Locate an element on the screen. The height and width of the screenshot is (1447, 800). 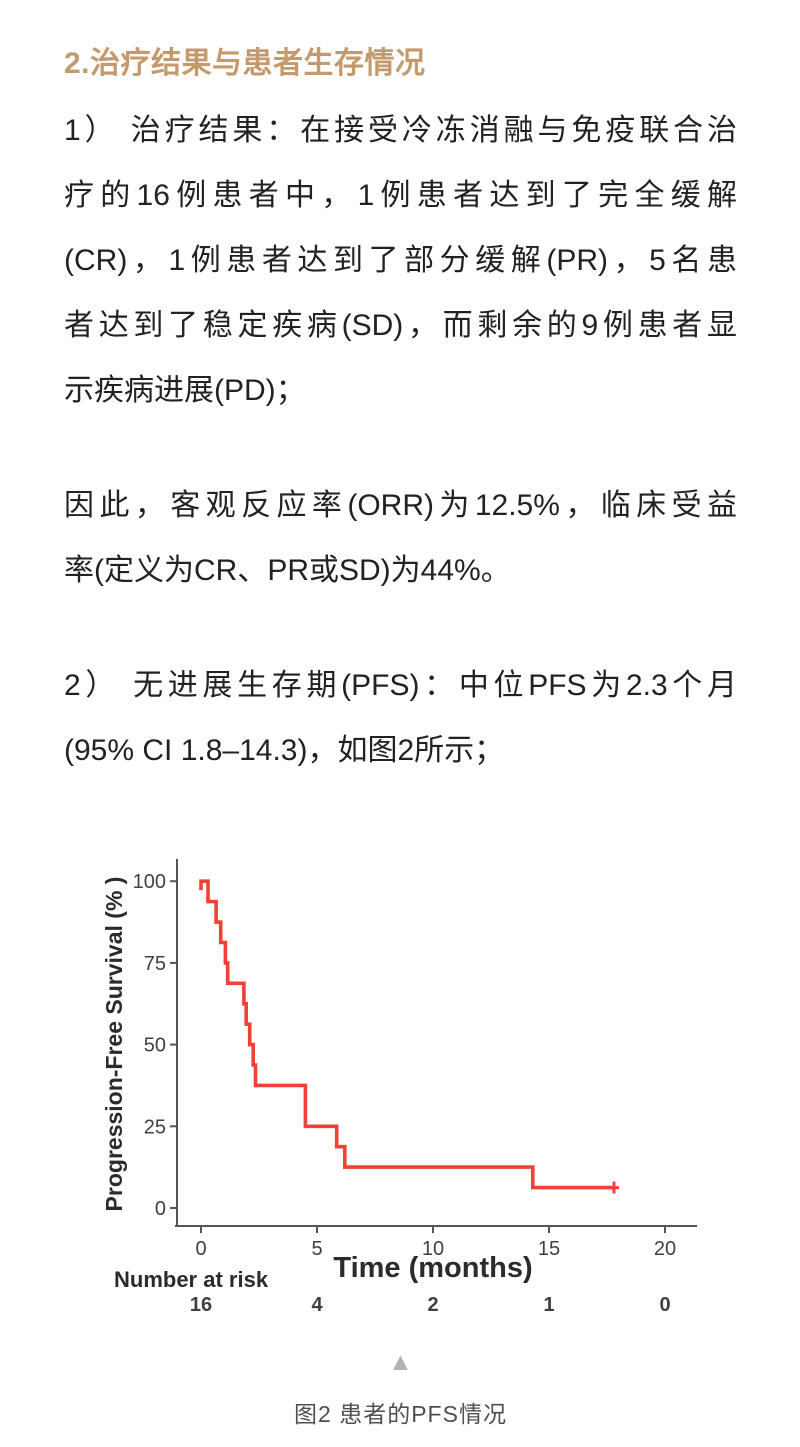
text-line: 2） 无进展生存期(PFS)：中位PFS为2.3个月 is located at coordinates (400, 685).